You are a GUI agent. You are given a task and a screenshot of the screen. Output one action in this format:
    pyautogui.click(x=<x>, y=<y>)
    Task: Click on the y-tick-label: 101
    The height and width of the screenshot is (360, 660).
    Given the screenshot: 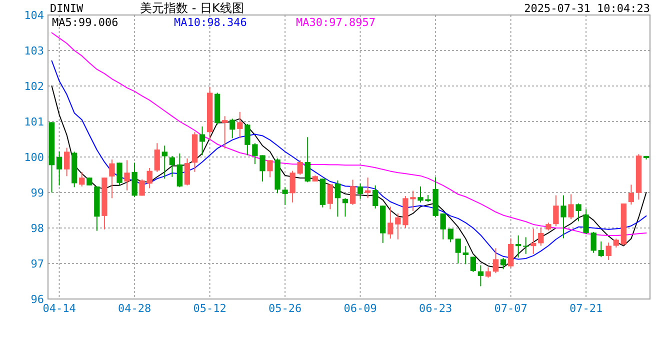 What is the action you would take?
    pyautogui.click(x=34, y=122)
    